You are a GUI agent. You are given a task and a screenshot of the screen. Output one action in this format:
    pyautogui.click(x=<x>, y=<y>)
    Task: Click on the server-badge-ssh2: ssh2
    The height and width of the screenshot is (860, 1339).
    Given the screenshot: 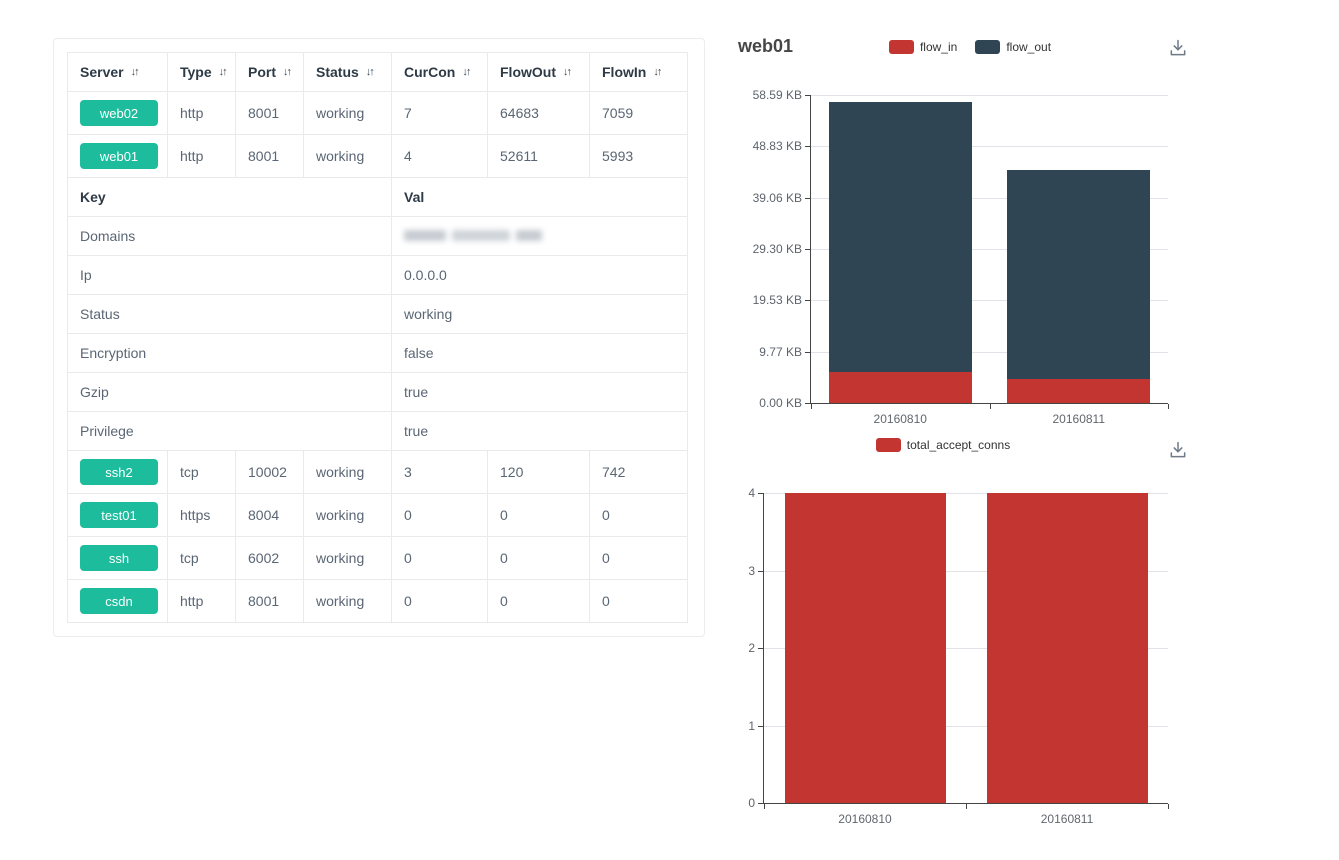 What is the action you would take?
    pyautogui.click(x=119, y=472)
    